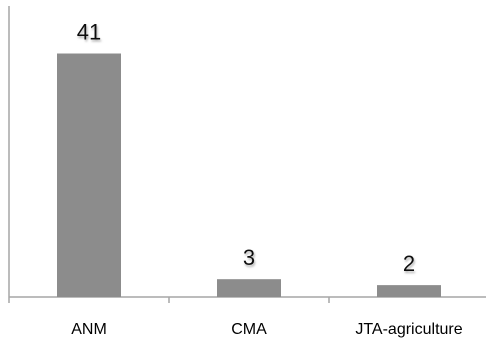 This screenshot has height=344, width=486. What do you see at coordinates (249, 257) in the screenshot?
I see `data-label-cma: 3` at bounding box center [249, 257].